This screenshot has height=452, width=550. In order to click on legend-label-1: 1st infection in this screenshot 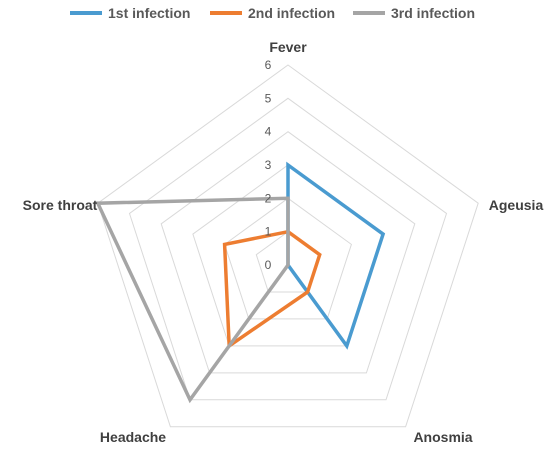, I will do `click(149, 13)`.